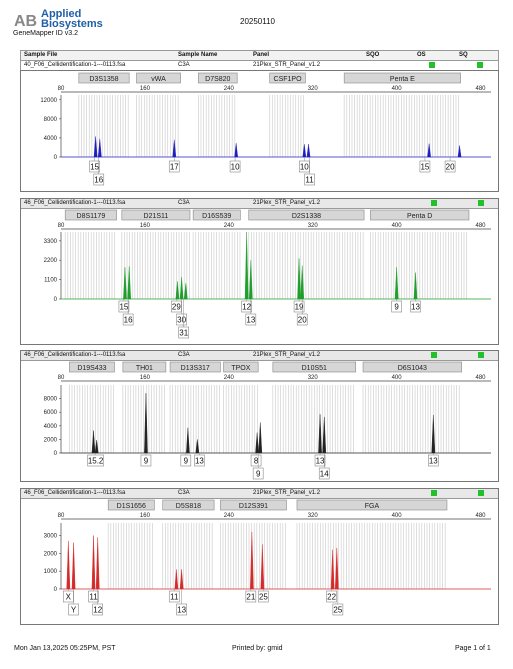 The height and width of the screenshot is (669, 513). I want to click on locus-label: D13S317, so click(195, 368).